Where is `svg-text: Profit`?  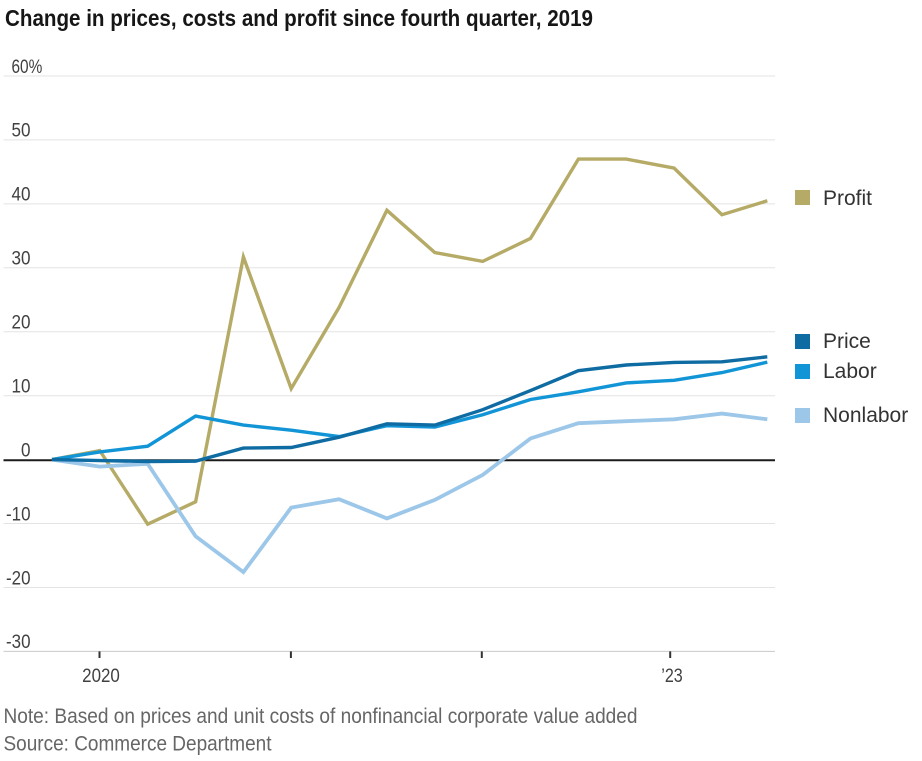
svg-text: Profit is located at coordinates (847, 198).